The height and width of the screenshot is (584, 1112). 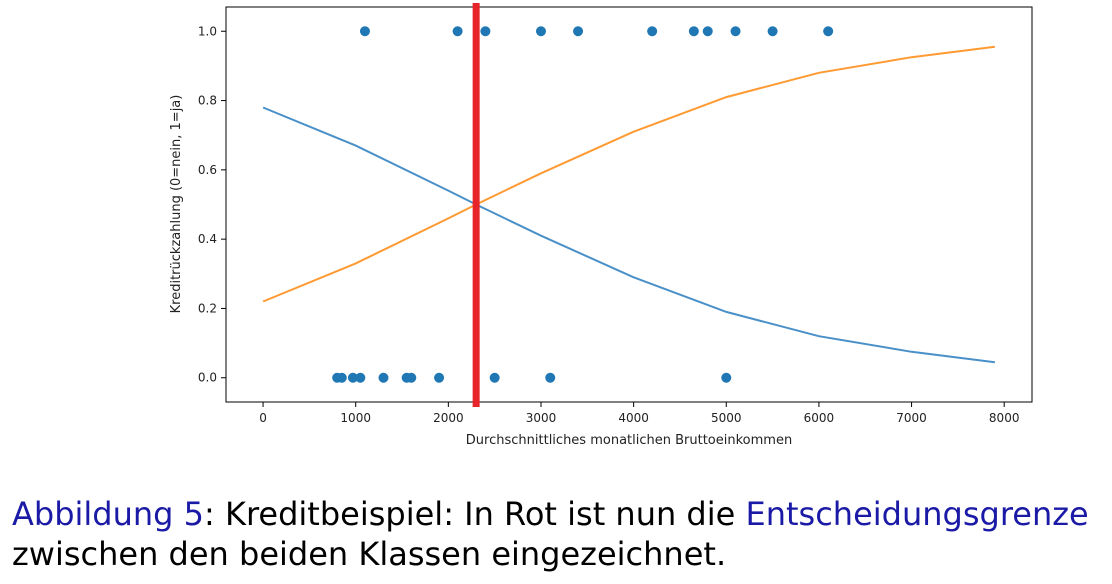 I want to click on caption-figure-number: Abbildung 5, so click(x=108, y=514).